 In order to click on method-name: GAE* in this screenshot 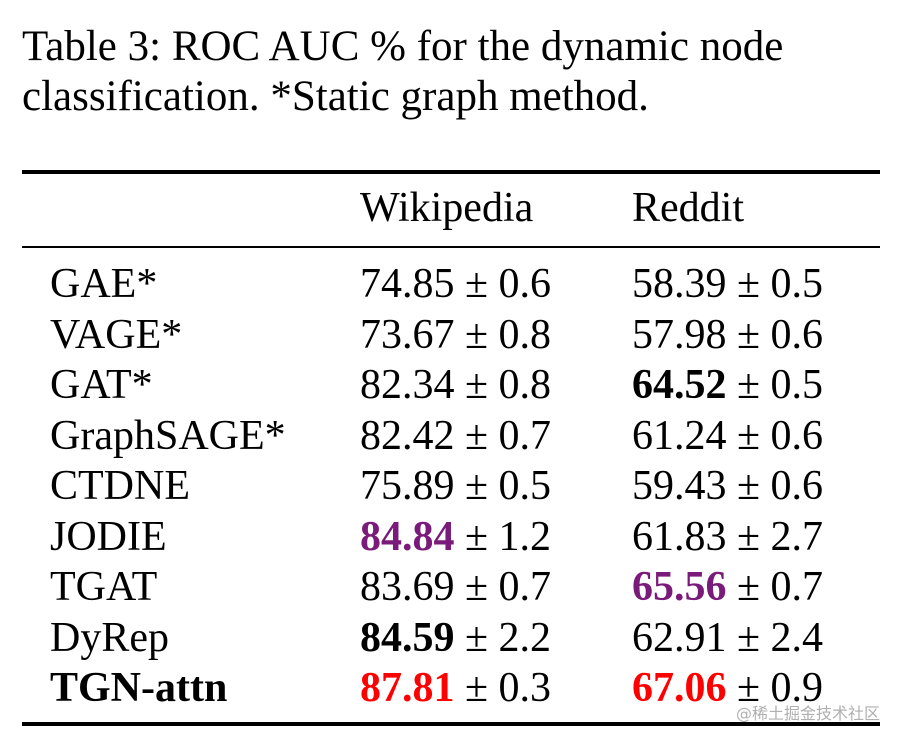, I will do `click(104, 284)`.